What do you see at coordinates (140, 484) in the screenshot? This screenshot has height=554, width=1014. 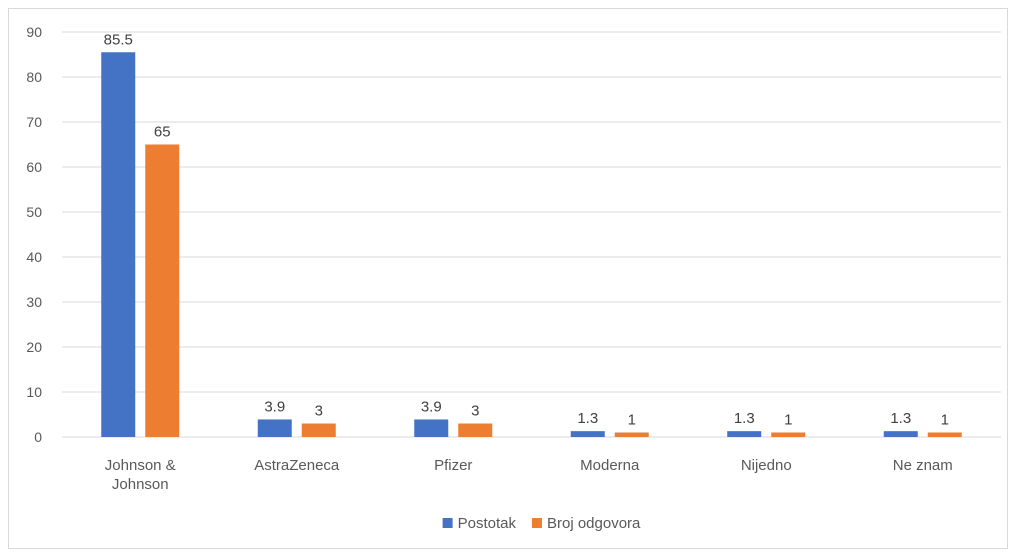 I see `x-category-label: Johnson` at bounding box center [140, 484].